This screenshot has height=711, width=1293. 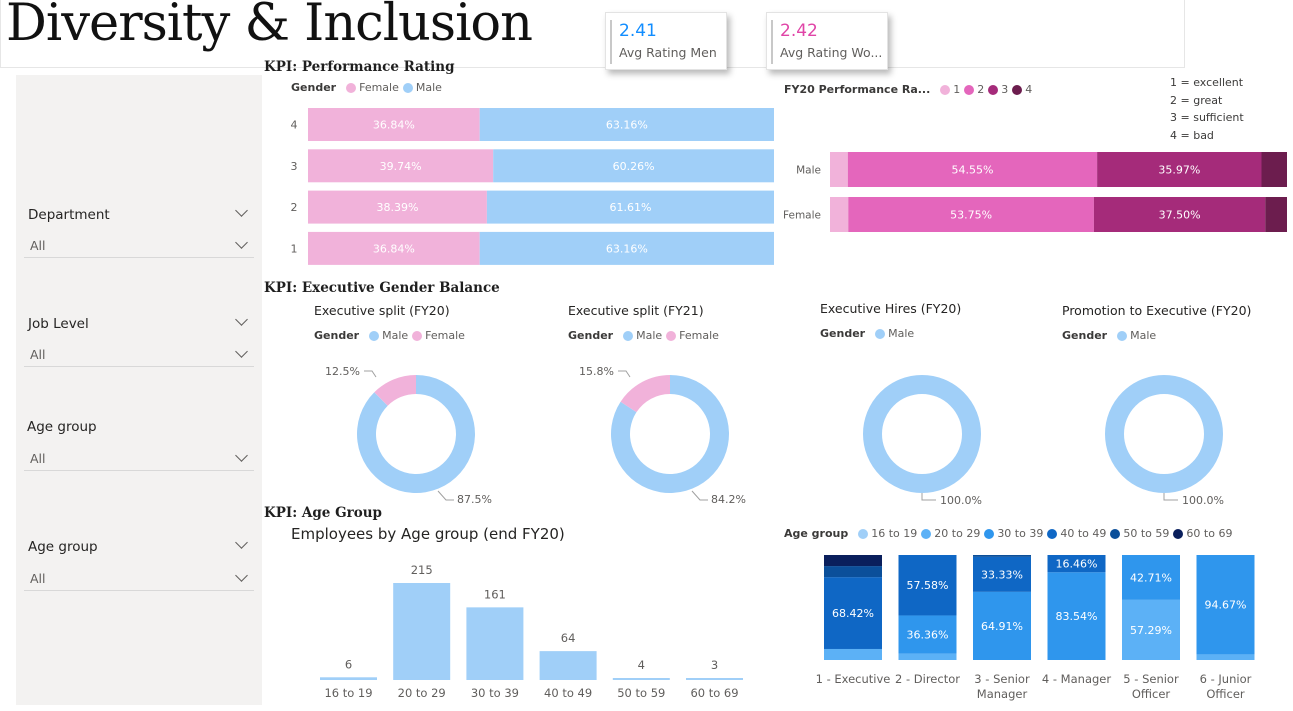 I want to click on data-label: 38.39%, so click(x=397, y=207).